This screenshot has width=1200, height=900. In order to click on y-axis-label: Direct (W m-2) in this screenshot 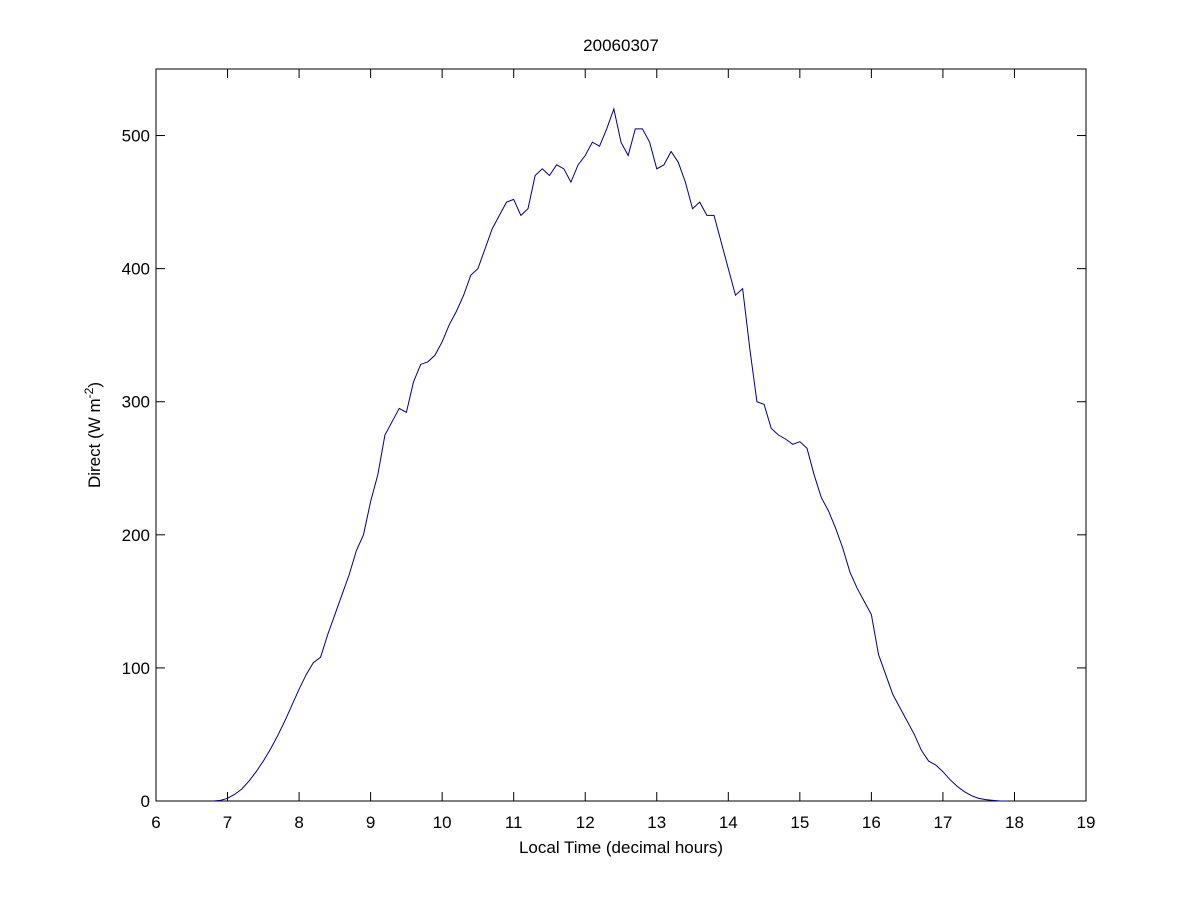, I will do `click(93, 435)`.